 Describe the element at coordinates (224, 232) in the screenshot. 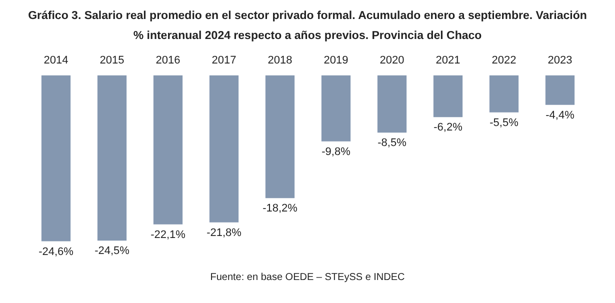

I see `data-label: -21,8%` at that location.